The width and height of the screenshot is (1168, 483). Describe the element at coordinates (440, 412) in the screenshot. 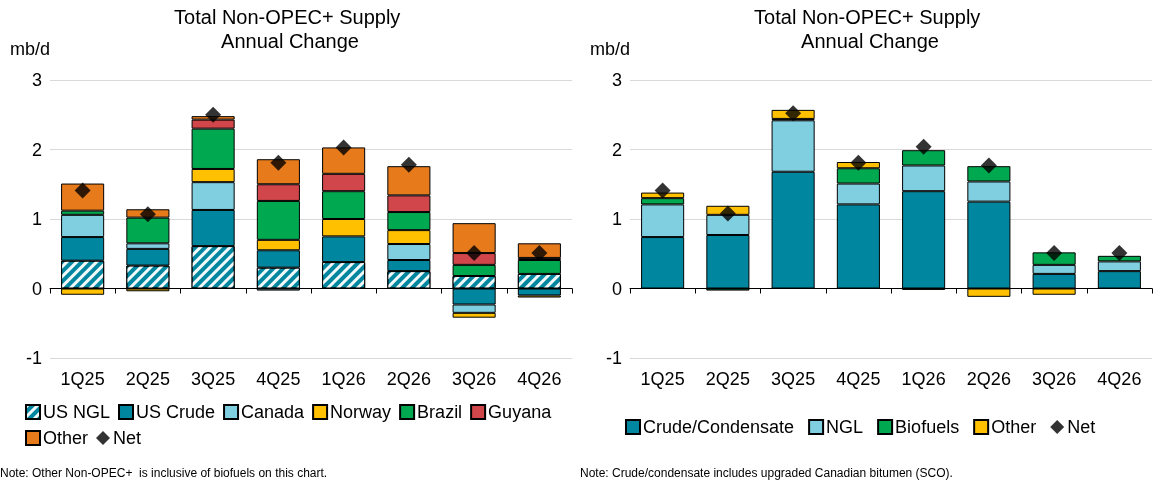

I see `legend-label: Brazil` at that location.